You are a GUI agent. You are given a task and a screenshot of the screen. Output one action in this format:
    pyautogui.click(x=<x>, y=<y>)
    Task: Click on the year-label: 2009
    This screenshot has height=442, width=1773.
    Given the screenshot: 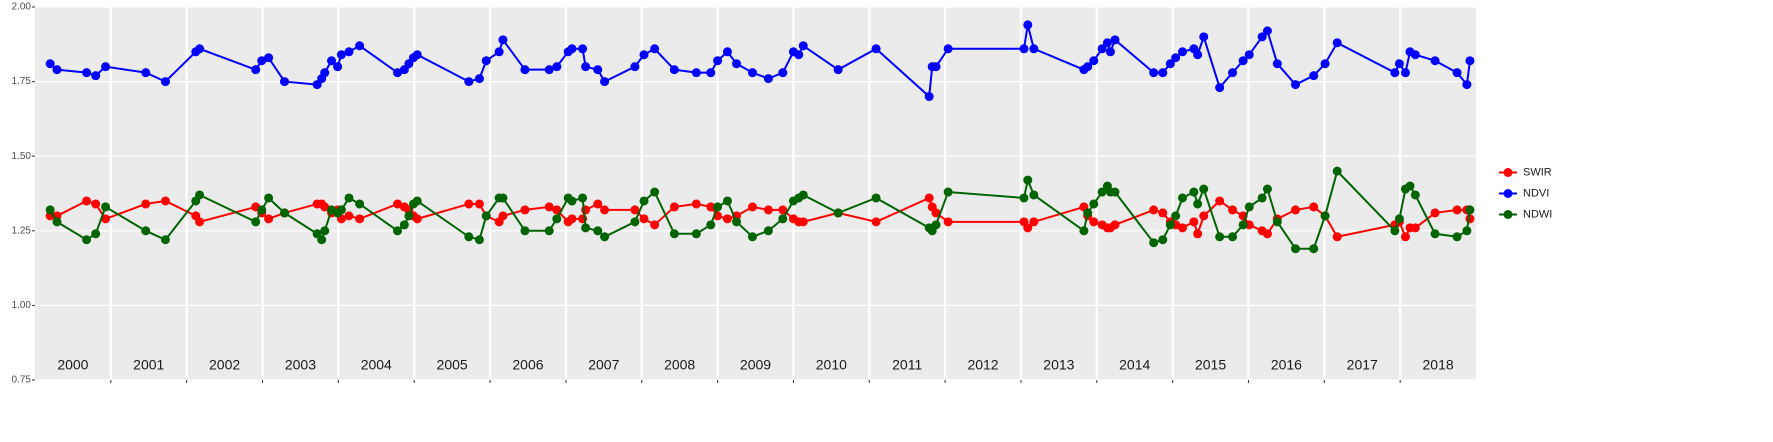 What is the action you would take?
    pyautogui.click(x=755, y=365)
    